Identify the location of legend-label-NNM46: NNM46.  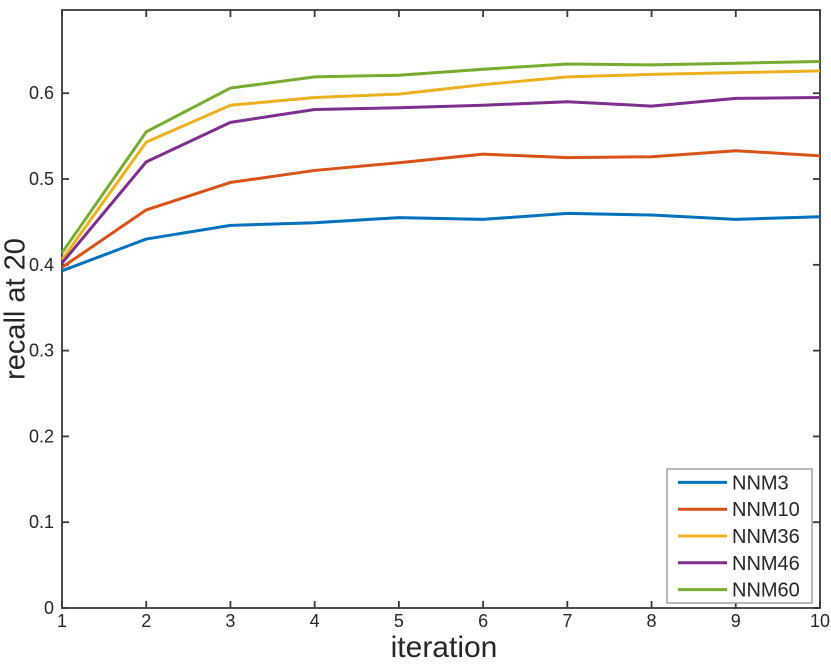
(766, 564).